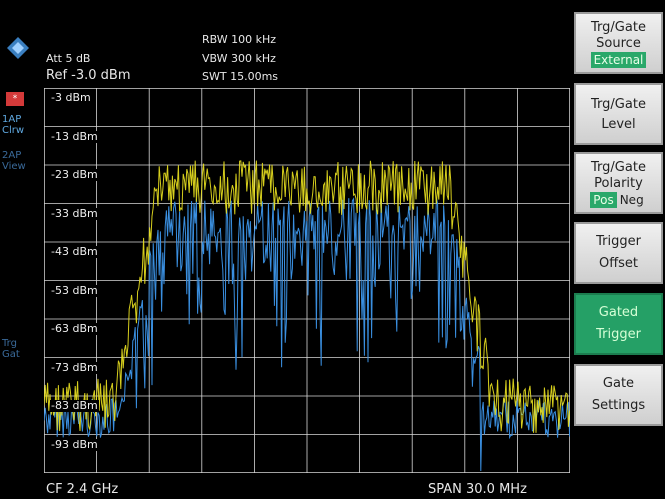 The image size is (665, 499). I want to click on trigger-gate-label: Trg Gat, so click(11, 349).